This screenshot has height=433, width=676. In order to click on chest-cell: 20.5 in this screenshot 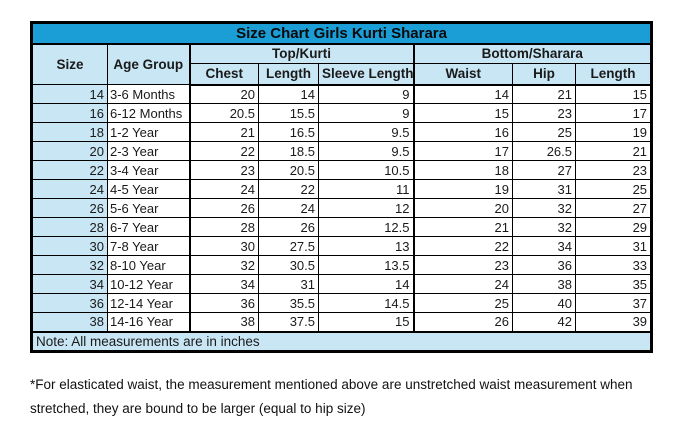, I will do `click(223, 113)`.